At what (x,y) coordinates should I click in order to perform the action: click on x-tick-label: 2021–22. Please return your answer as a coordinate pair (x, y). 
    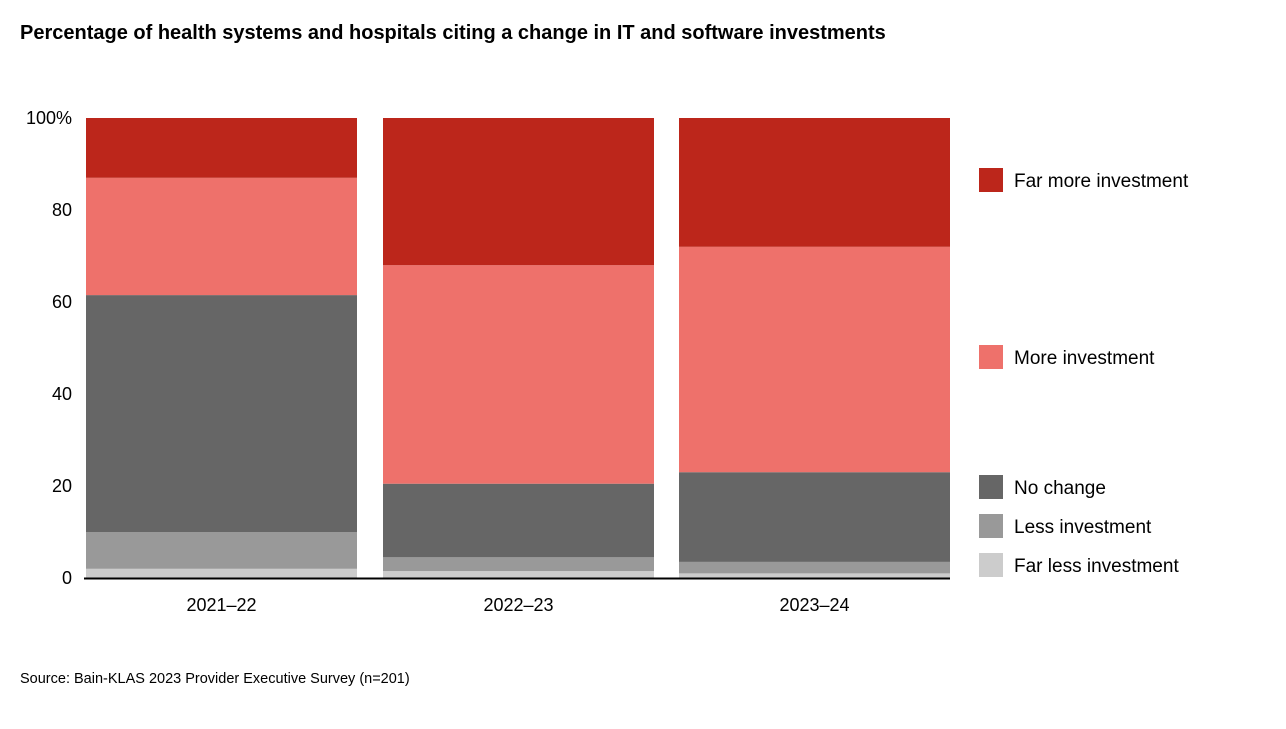
    Looking at the image, I should click on (221, 605).